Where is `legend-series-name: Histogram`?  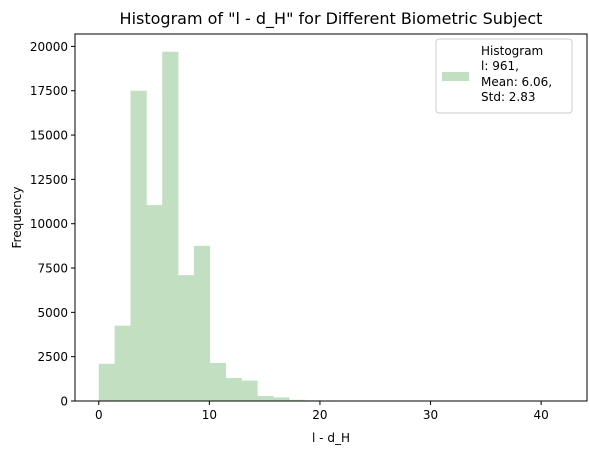
legend-series-name: Histogram is located at coordinates (512, 51).